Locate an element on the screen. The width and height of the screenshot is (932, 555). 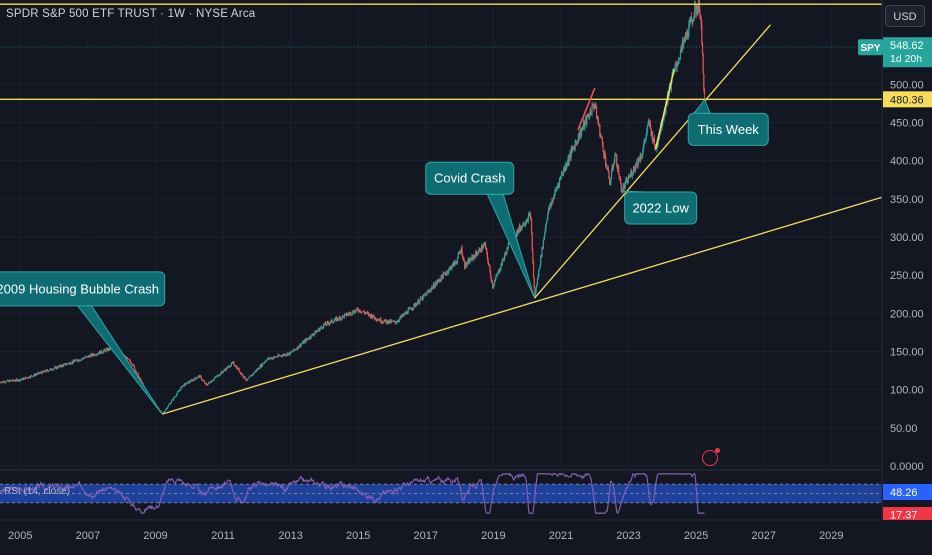
currency-button: USD is located at coordinates (905, 16).